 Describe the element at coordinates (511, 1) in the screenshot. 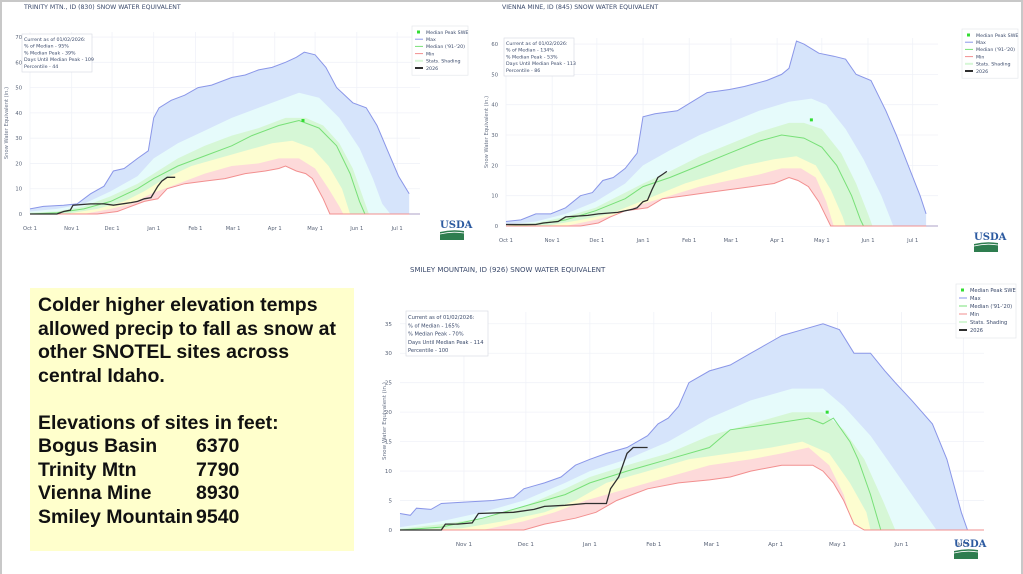

I see `page-frame-top` at that location.